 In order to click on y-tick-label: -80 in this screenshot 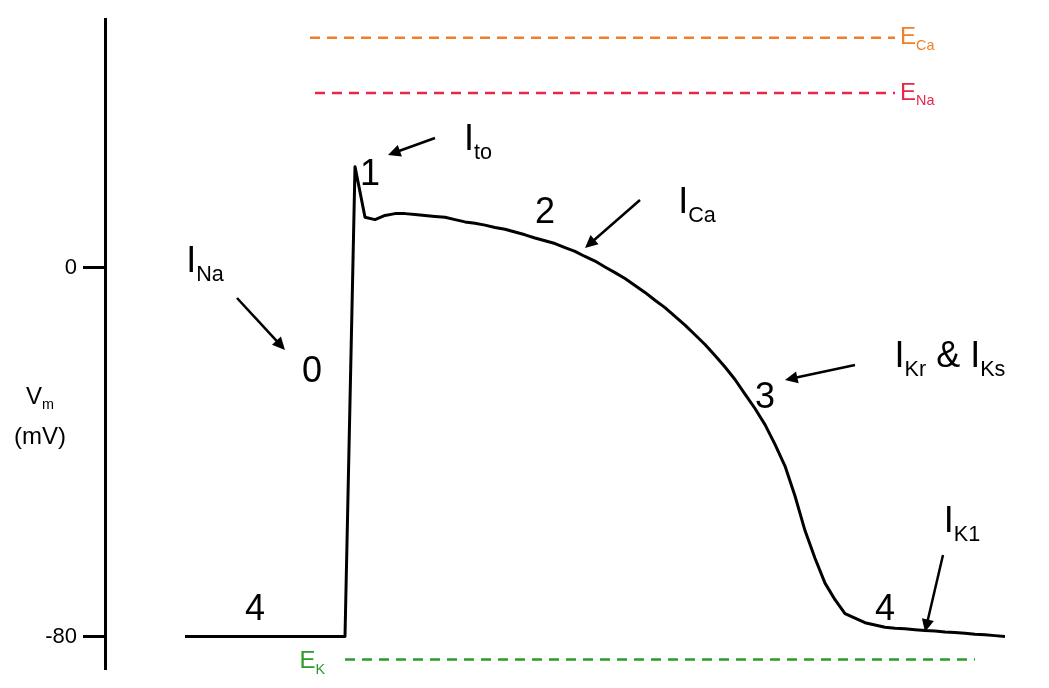, I will do `click(61, 635)`.